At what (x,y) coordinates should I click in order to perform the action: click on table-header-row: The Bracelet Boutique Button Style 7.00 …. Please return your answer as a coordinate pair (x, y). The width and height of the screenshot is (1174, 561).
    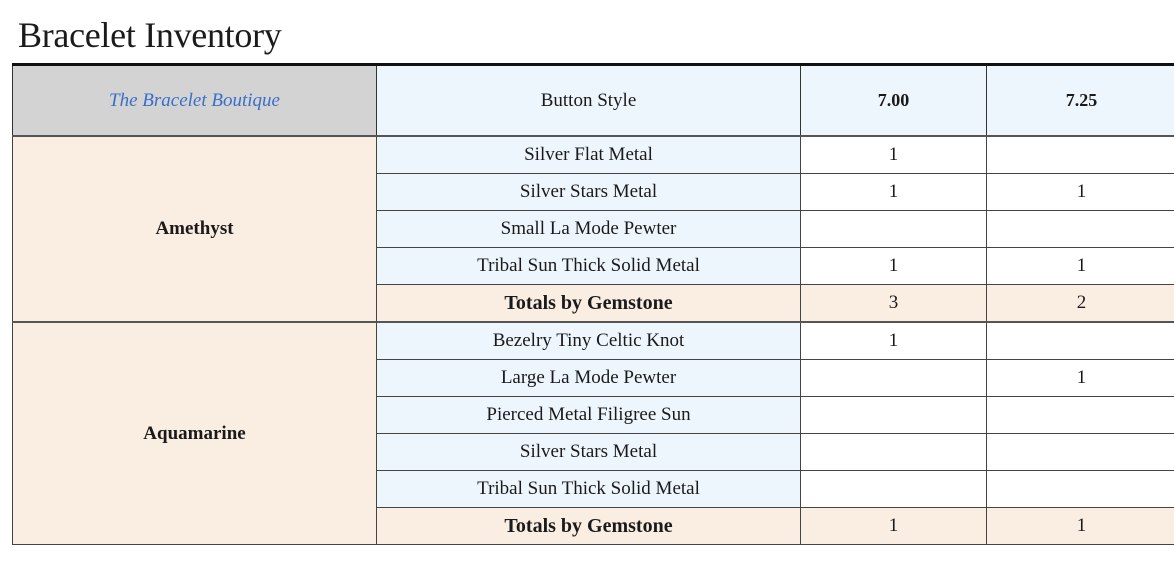
    Looking at the image, I should click on (593, 100).